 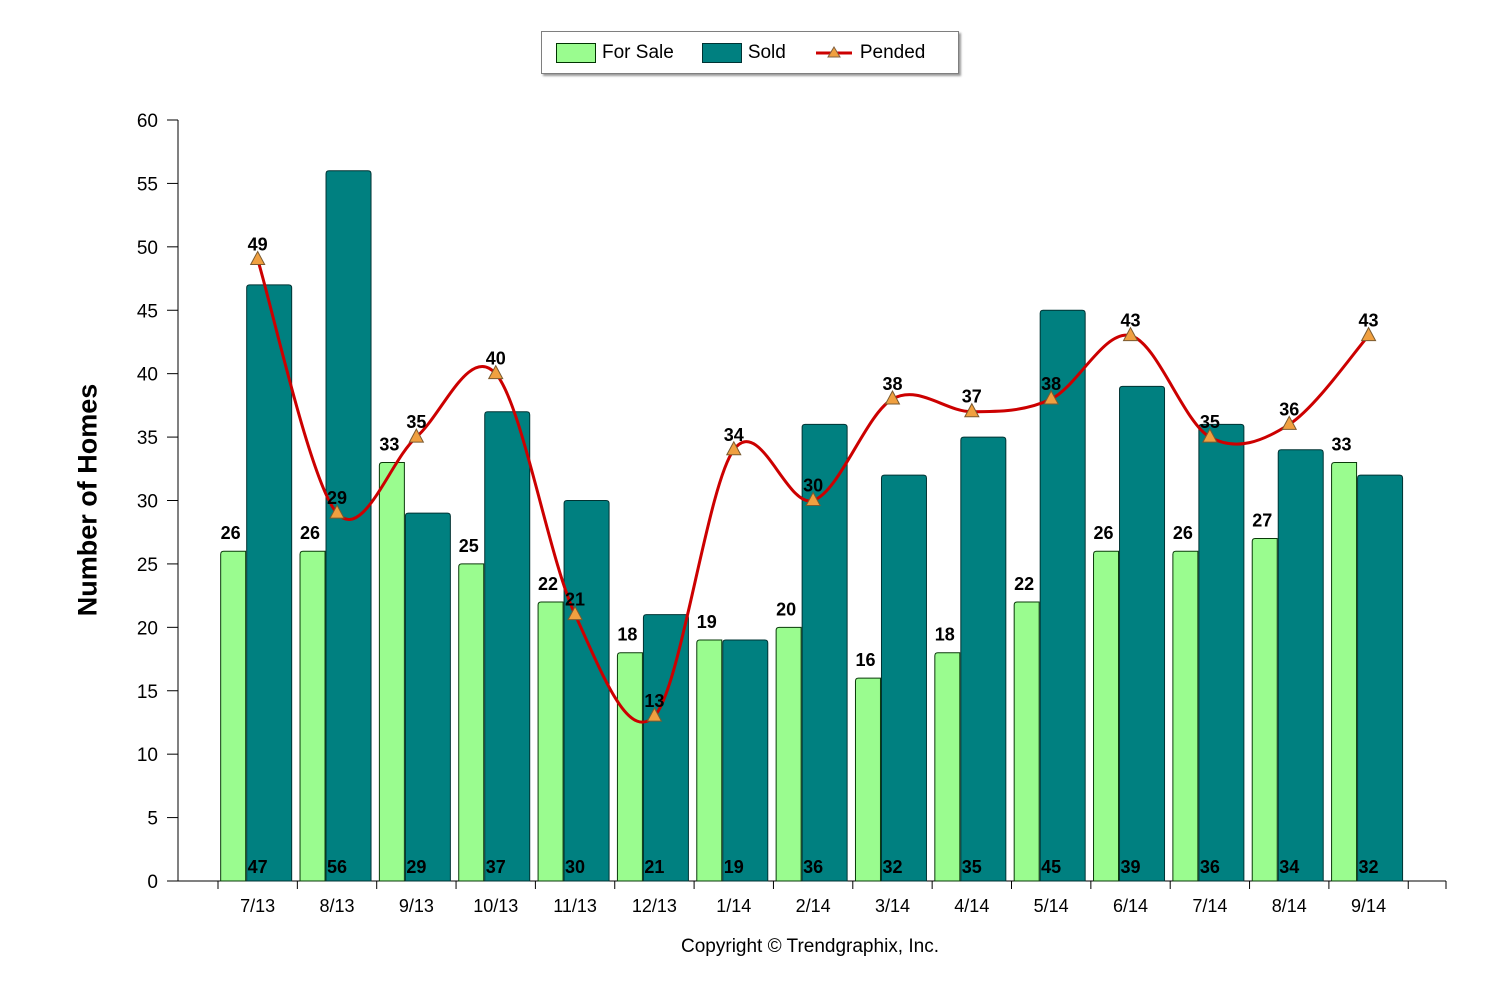 What do you see at coordinates (258, 245) in the screenshot?
I see `data-label-pended: 49` at bounding box center [258, 245].